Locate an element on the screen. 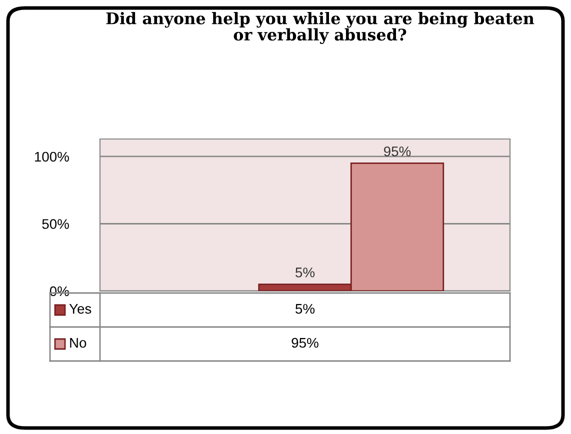 This screenshot has width=571, height=434. y-tick-label: 100% is located at coordinates (51, 157).